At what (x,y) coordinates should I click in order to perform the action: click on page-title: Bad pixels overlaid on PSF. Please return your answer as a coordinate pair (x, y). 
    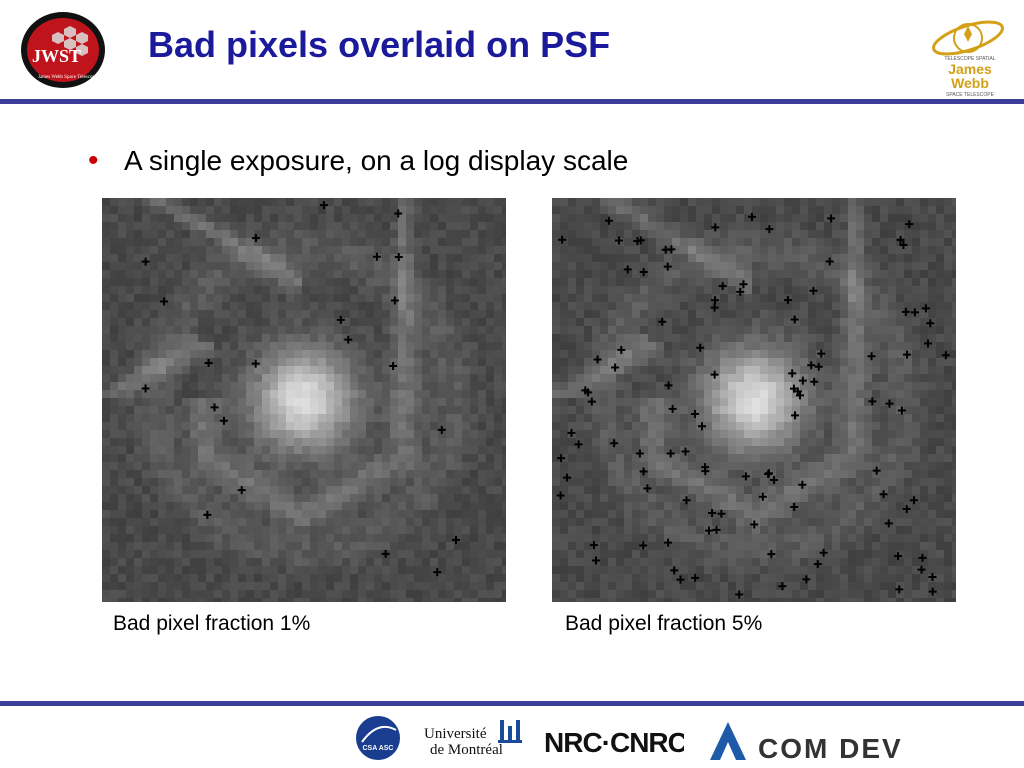
    Looking at the image, I should click on (379, 44).